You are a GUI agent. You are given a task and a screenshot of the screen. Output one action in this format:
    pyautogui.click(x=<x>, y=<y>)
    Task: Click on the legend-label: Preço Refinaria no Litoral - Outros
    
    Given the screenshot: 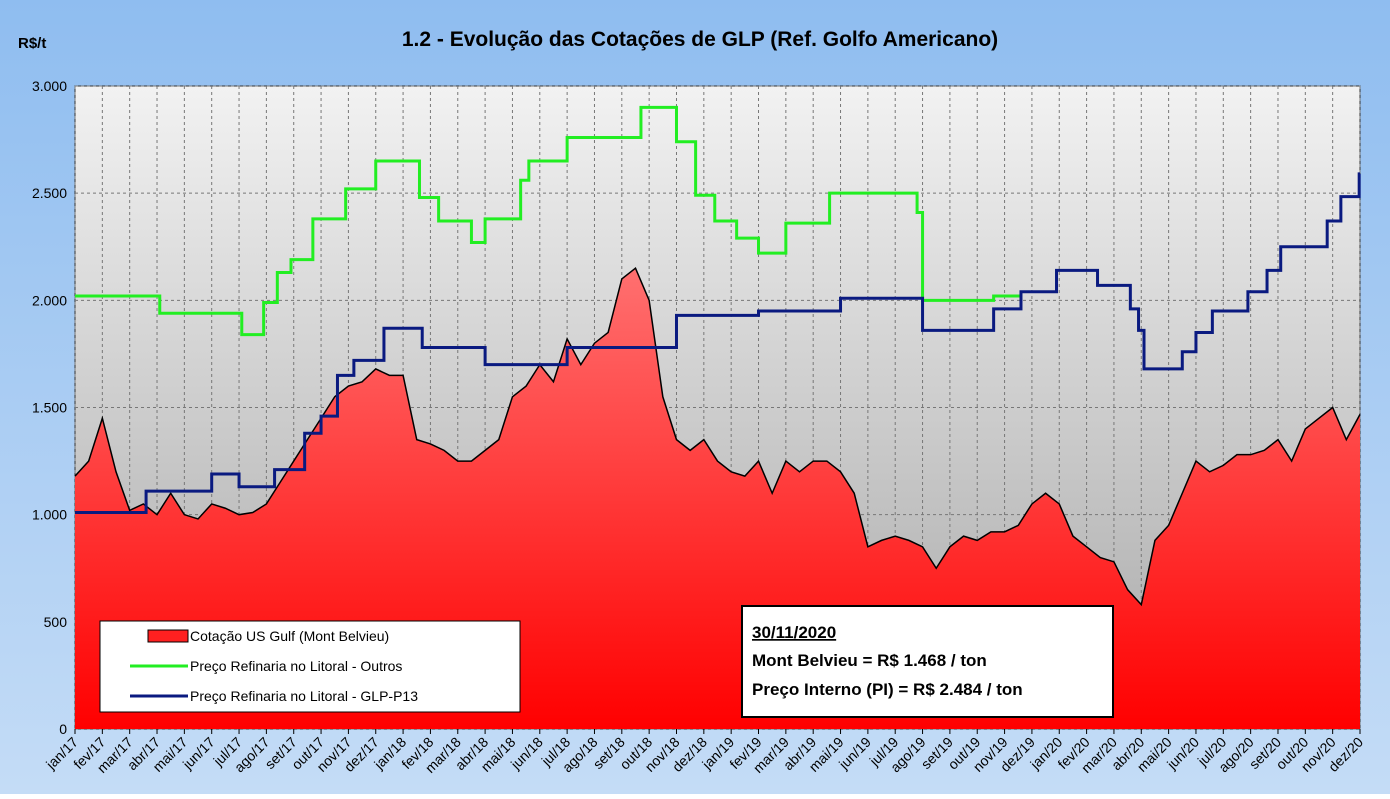 What is the action you would take?
    pyautogui.click(x=296, y=666)
    